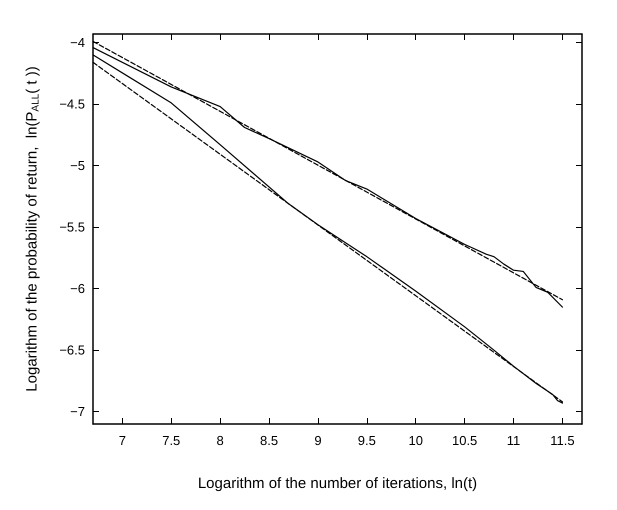 Image resolution: width=617 pixels, height=510 pixels. I want to click on y-axis-title: Logarithm of the probability of return, ln(PALL( t )), so click(33, 229).